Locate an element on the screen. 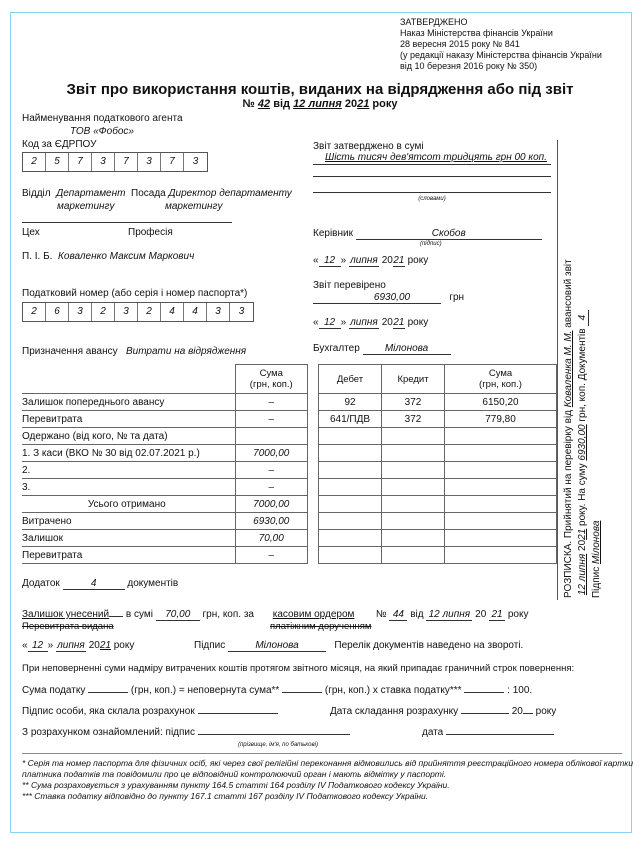 The image size is (640, 843). position-value-2: маркетингу is located at coordinates (194, 206).